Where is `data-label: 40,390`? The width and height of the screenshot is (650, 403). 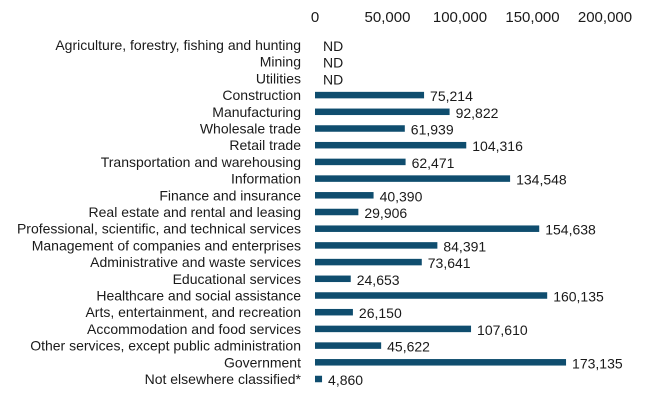 data-label: 40,390 is located at coordinates (401, 196).